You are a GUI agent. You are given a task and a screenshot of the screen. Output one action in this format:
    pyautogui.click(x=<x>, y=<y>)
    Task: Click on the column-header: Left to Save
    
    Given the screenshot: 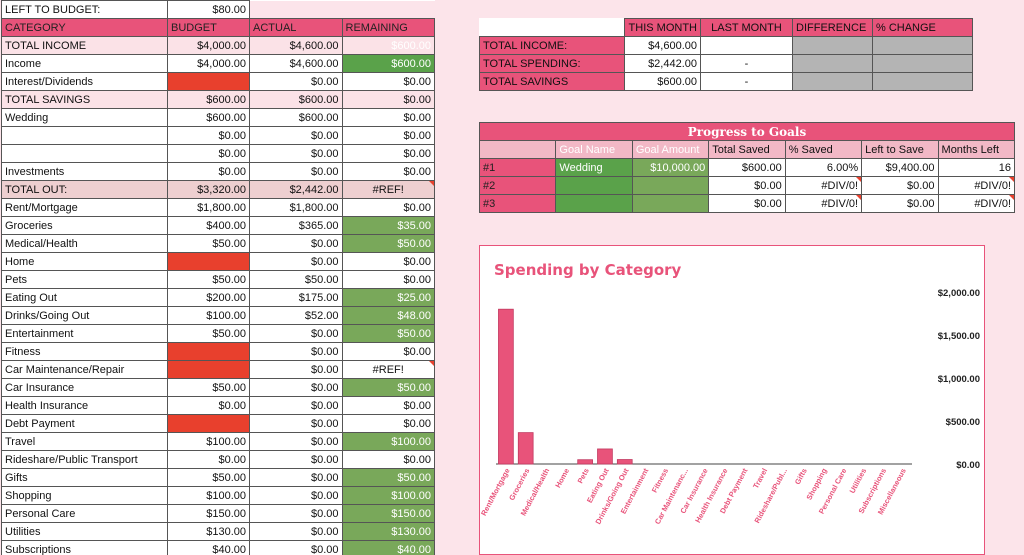 What is the action you would take?
    pyautogui.click(x=900, y=149)
    